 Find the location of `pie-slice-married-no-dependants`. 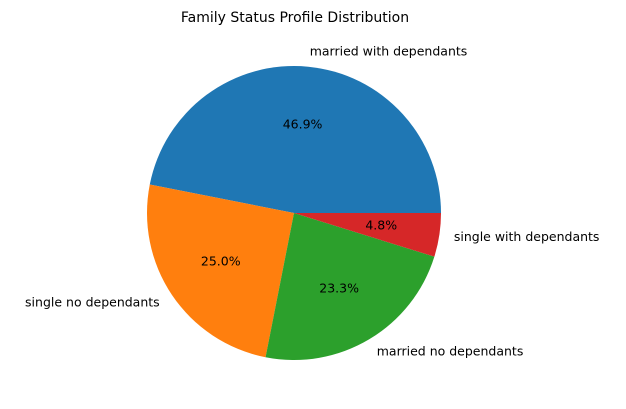

pie-slice-married-no-dependants is located at coordinates (350, 286).